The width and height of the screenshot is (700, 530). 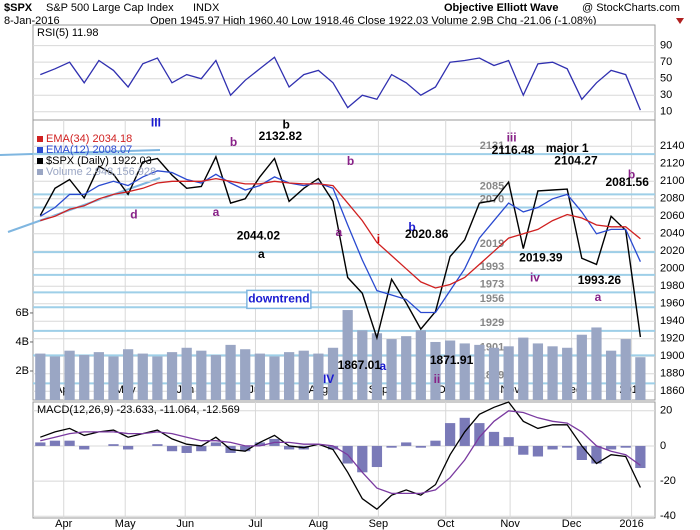 What do you see at coordinates (666, 112) in the screenshot?
I see `y-tick-label: 10` at bounding box center [666, 112].